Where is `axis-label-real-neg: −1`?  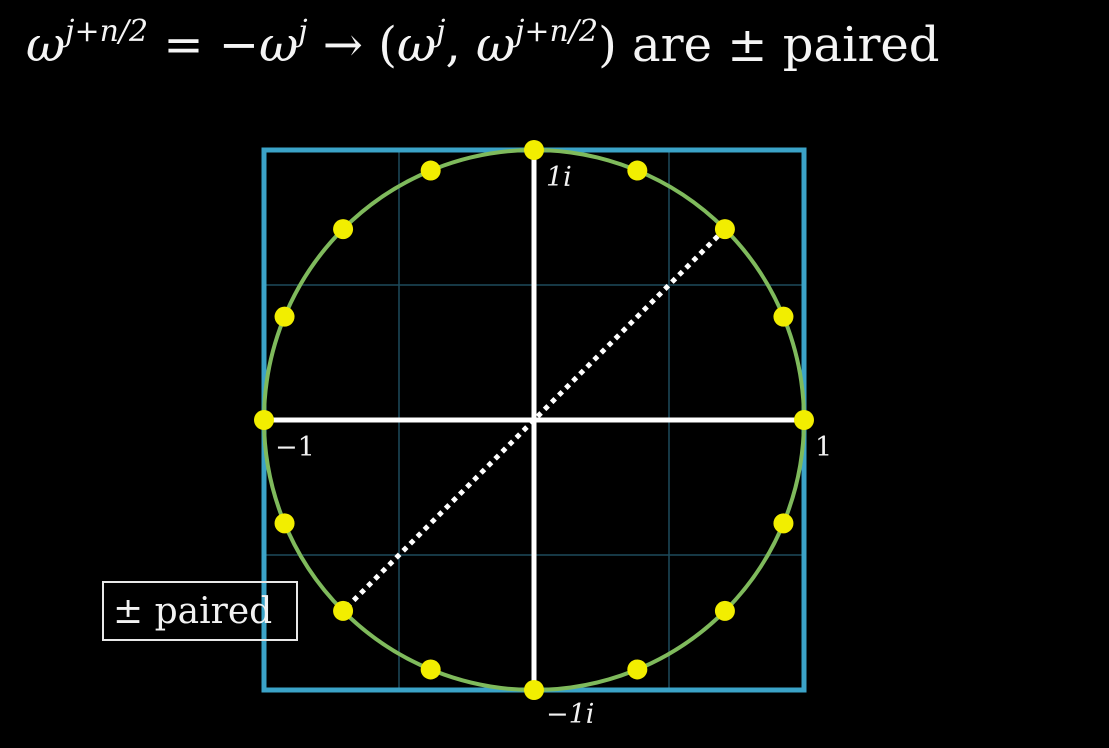
axis-label-real-neg: −1 is located at coordinates (295, 447).